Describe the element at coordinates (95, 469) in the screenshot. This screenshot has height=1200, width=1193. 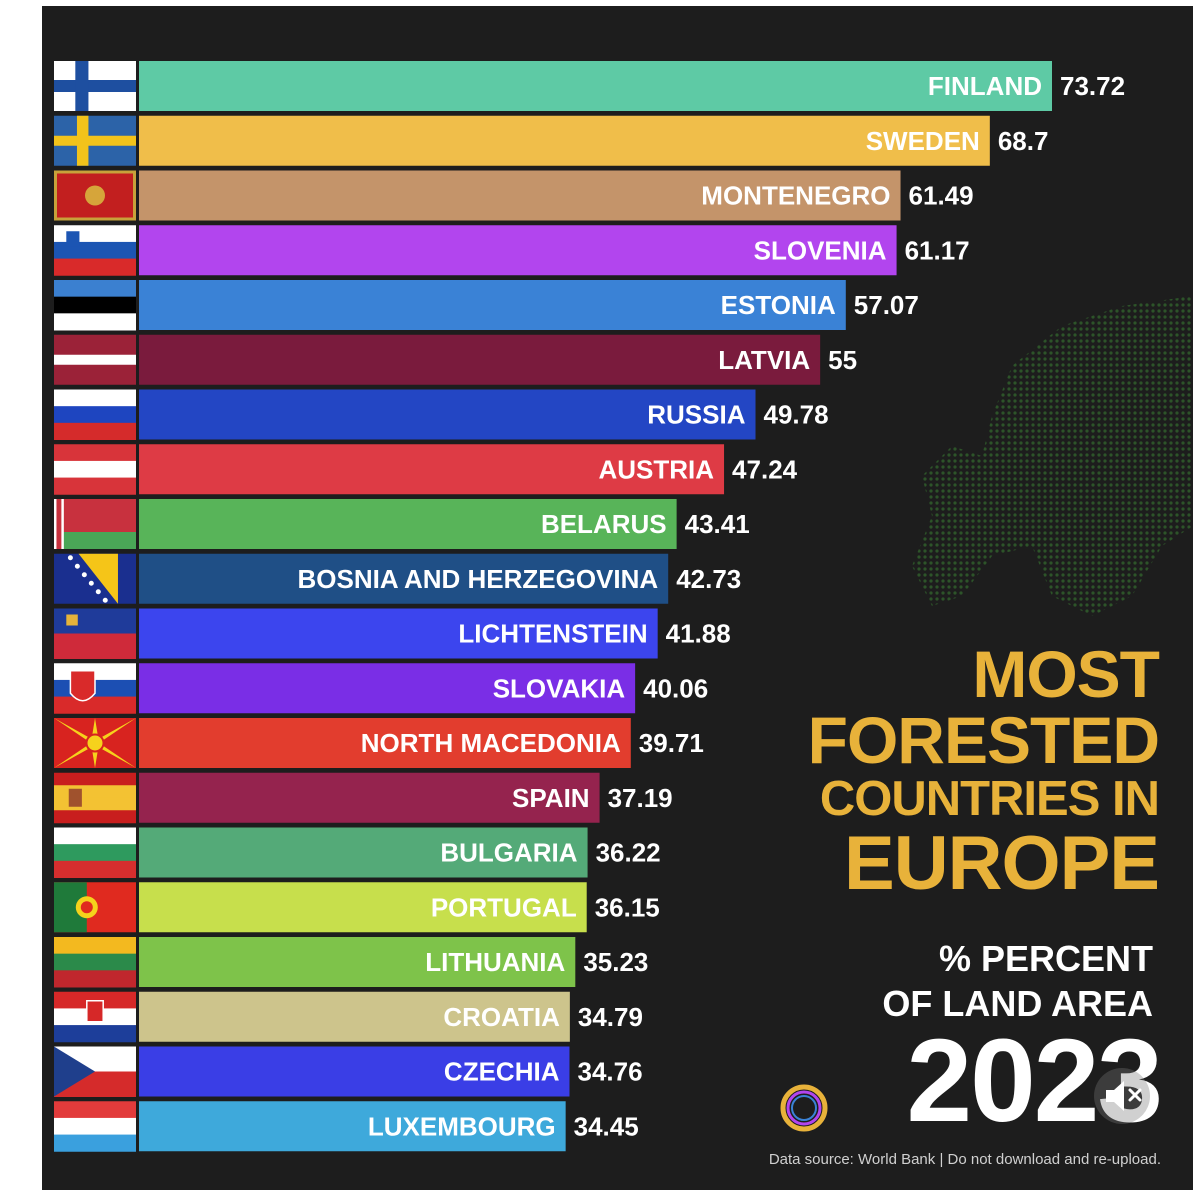
I see `flag-austria-icon` at that location.